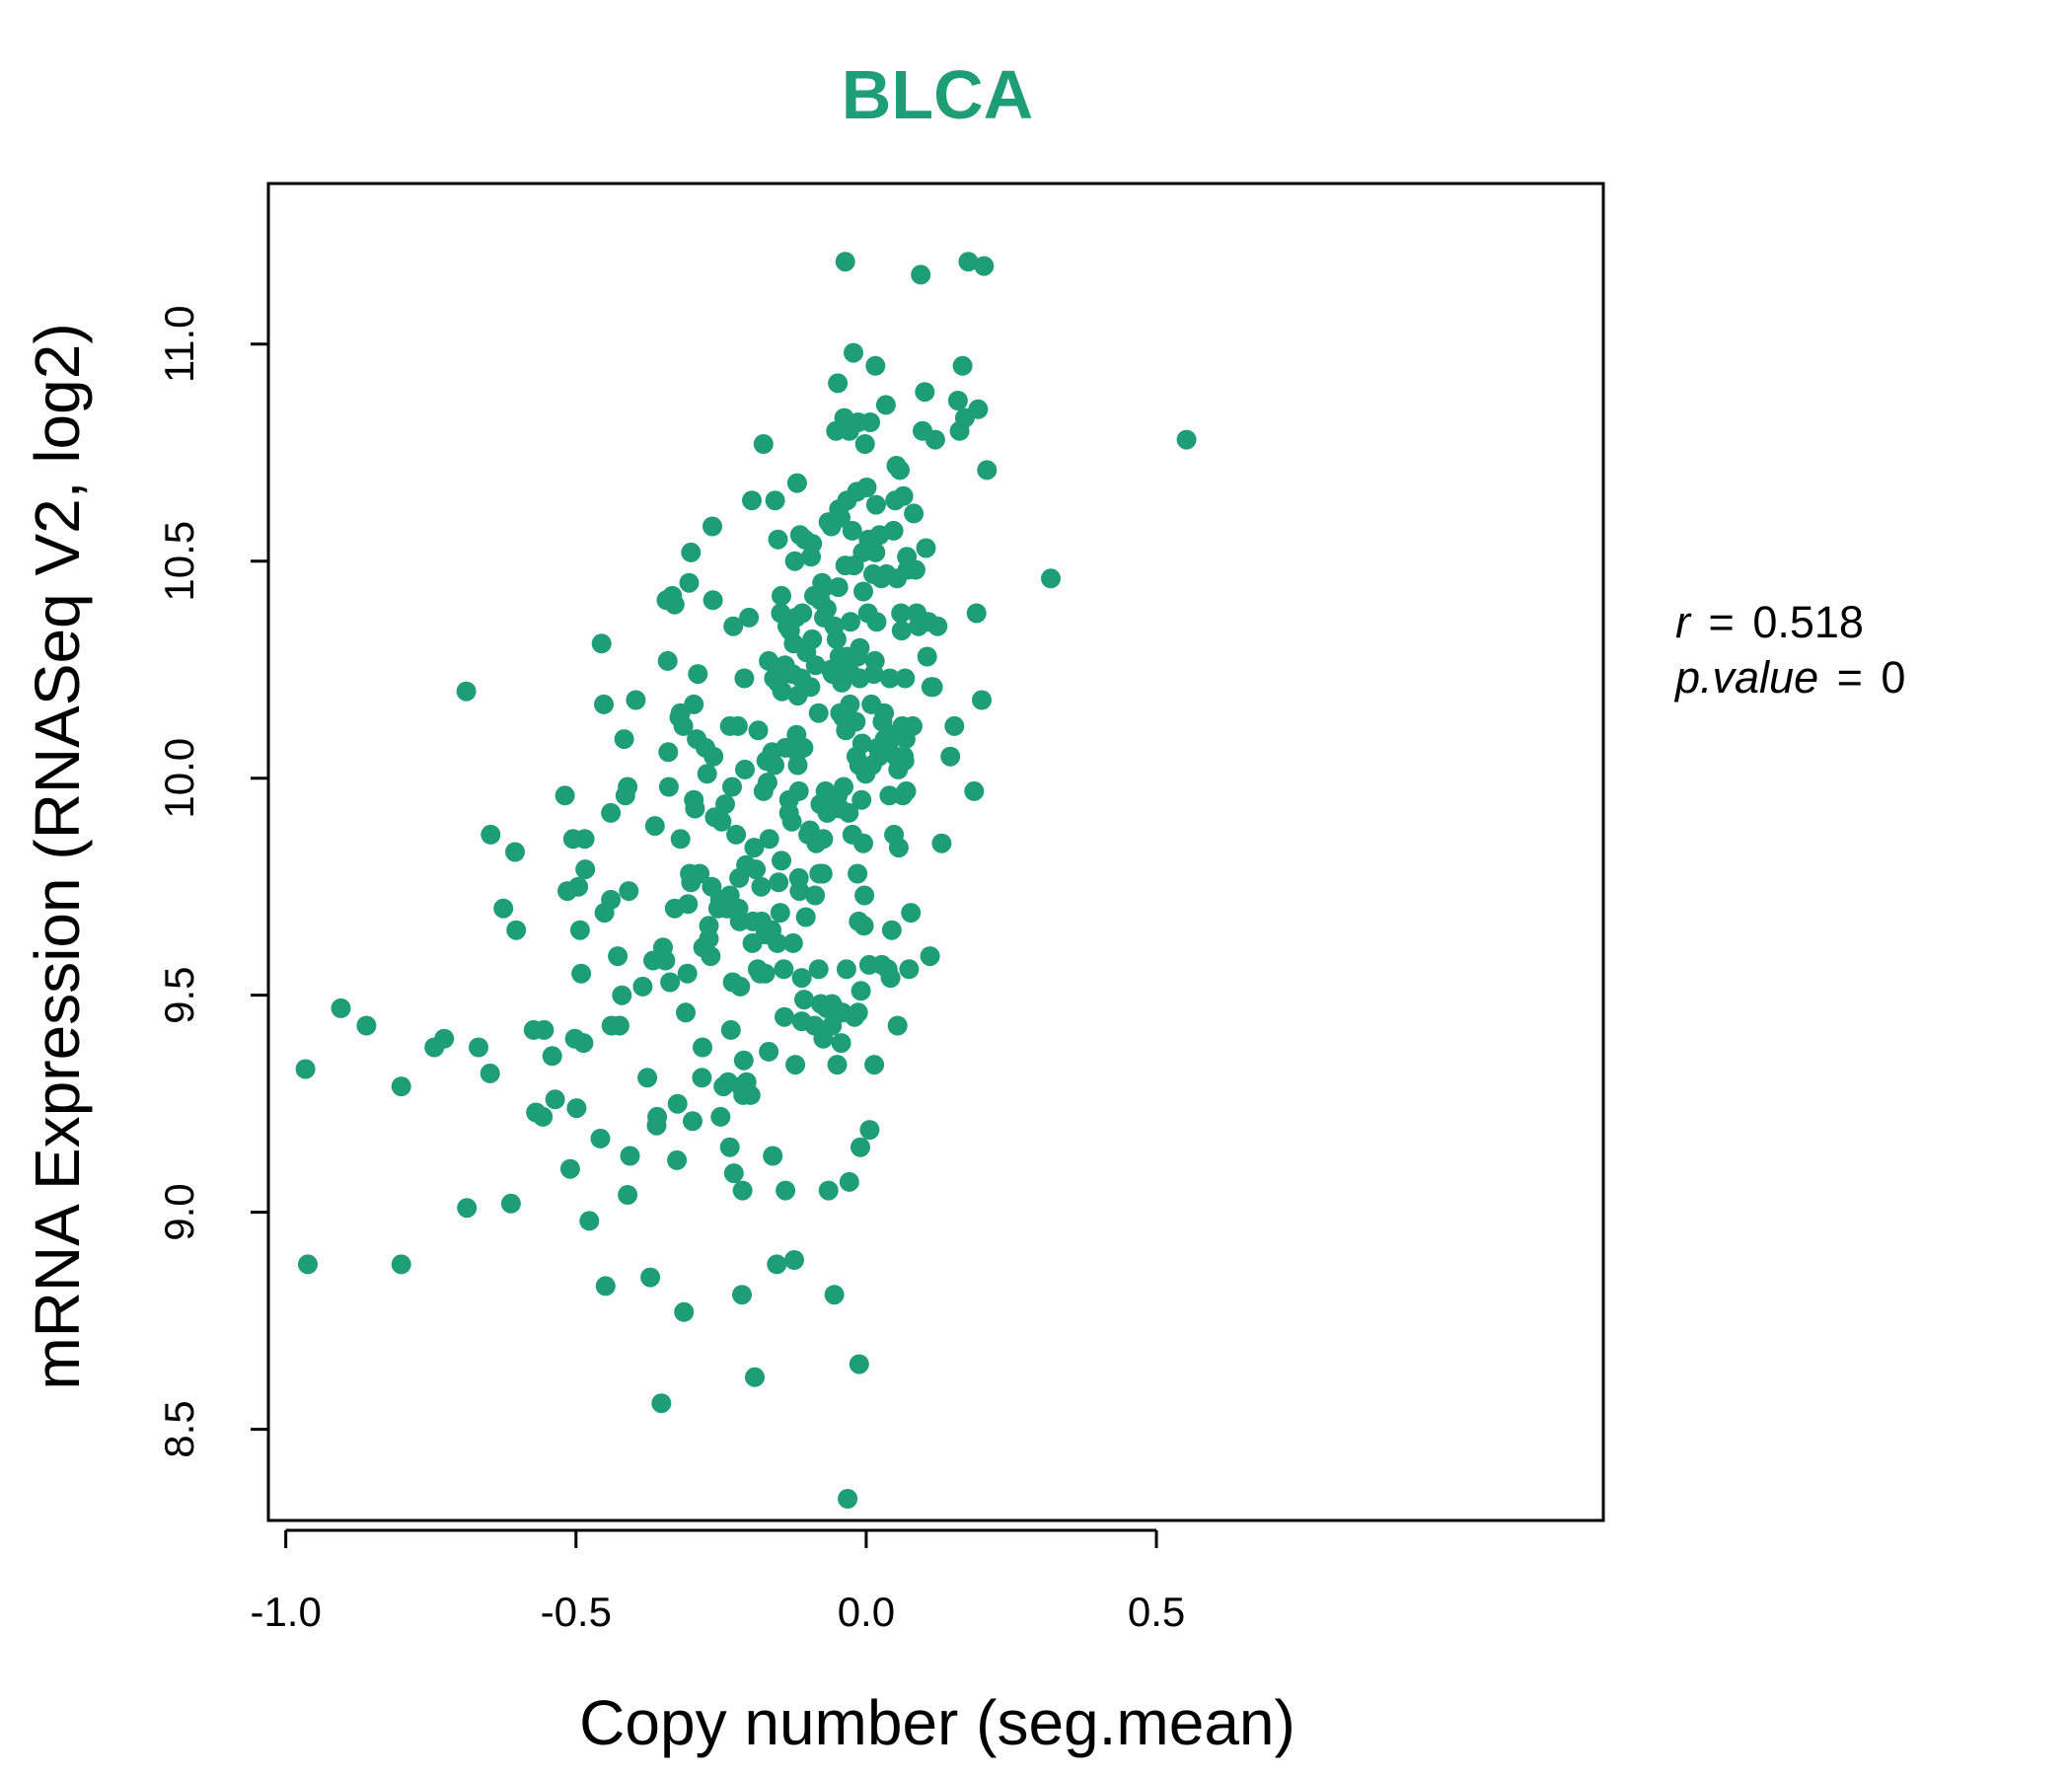  Describe the element at coordinates (179, 344) in the screenshot. I see `y-tick-label: 11.0` at that location.